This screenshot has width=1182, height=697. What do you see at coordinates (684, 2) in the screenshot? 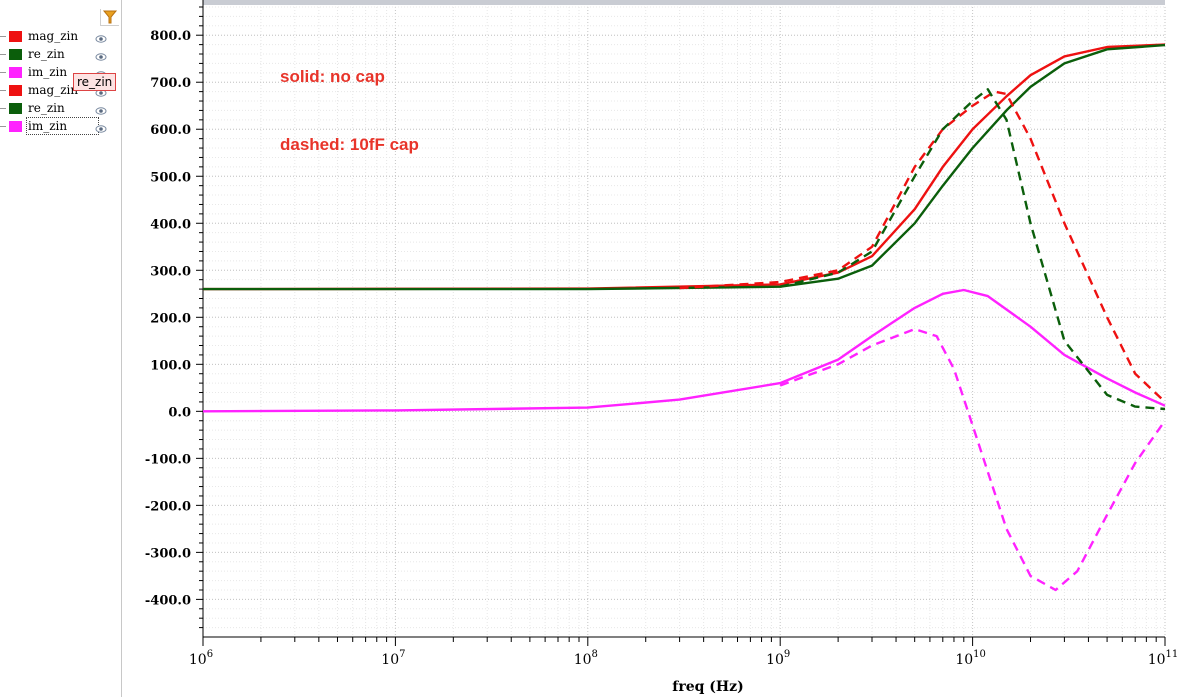
I see `plot-top-frame` at bounding box center [684, 2].